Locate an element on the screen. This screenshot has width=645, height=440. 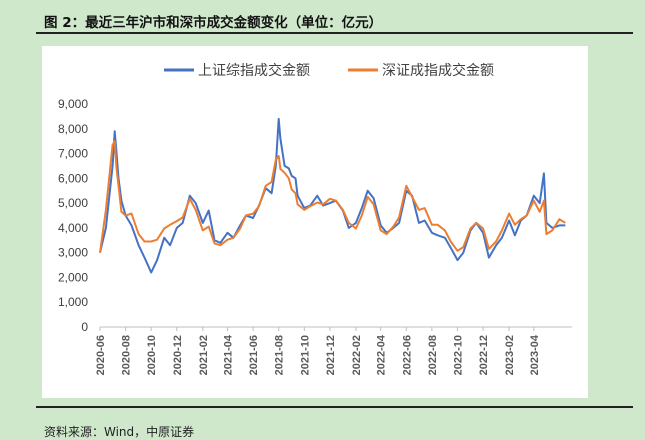
y-left-tick-label: 8,000 is located at coordinates (73, 129).